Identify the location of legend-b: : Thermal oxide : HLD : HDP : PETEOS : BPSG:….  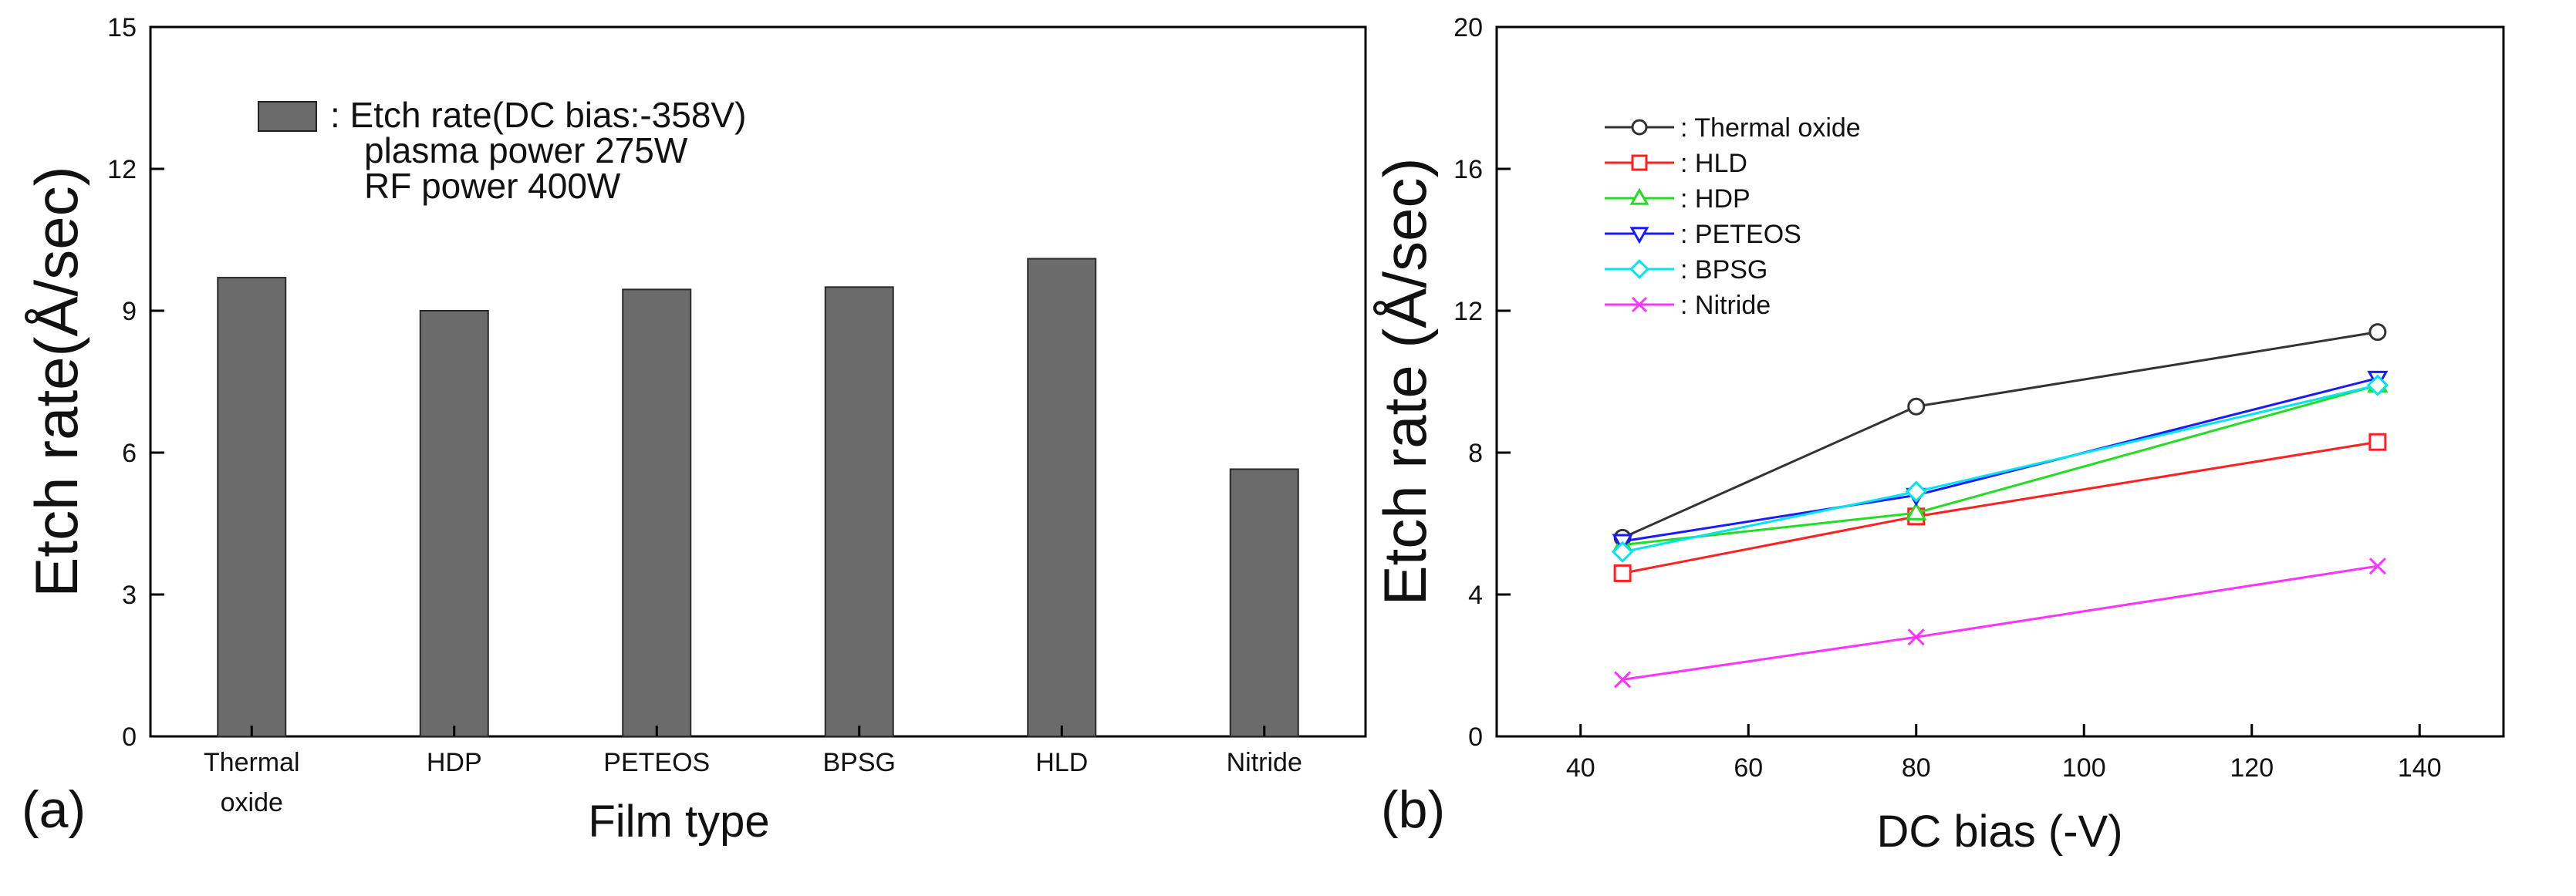
(1733, 216).